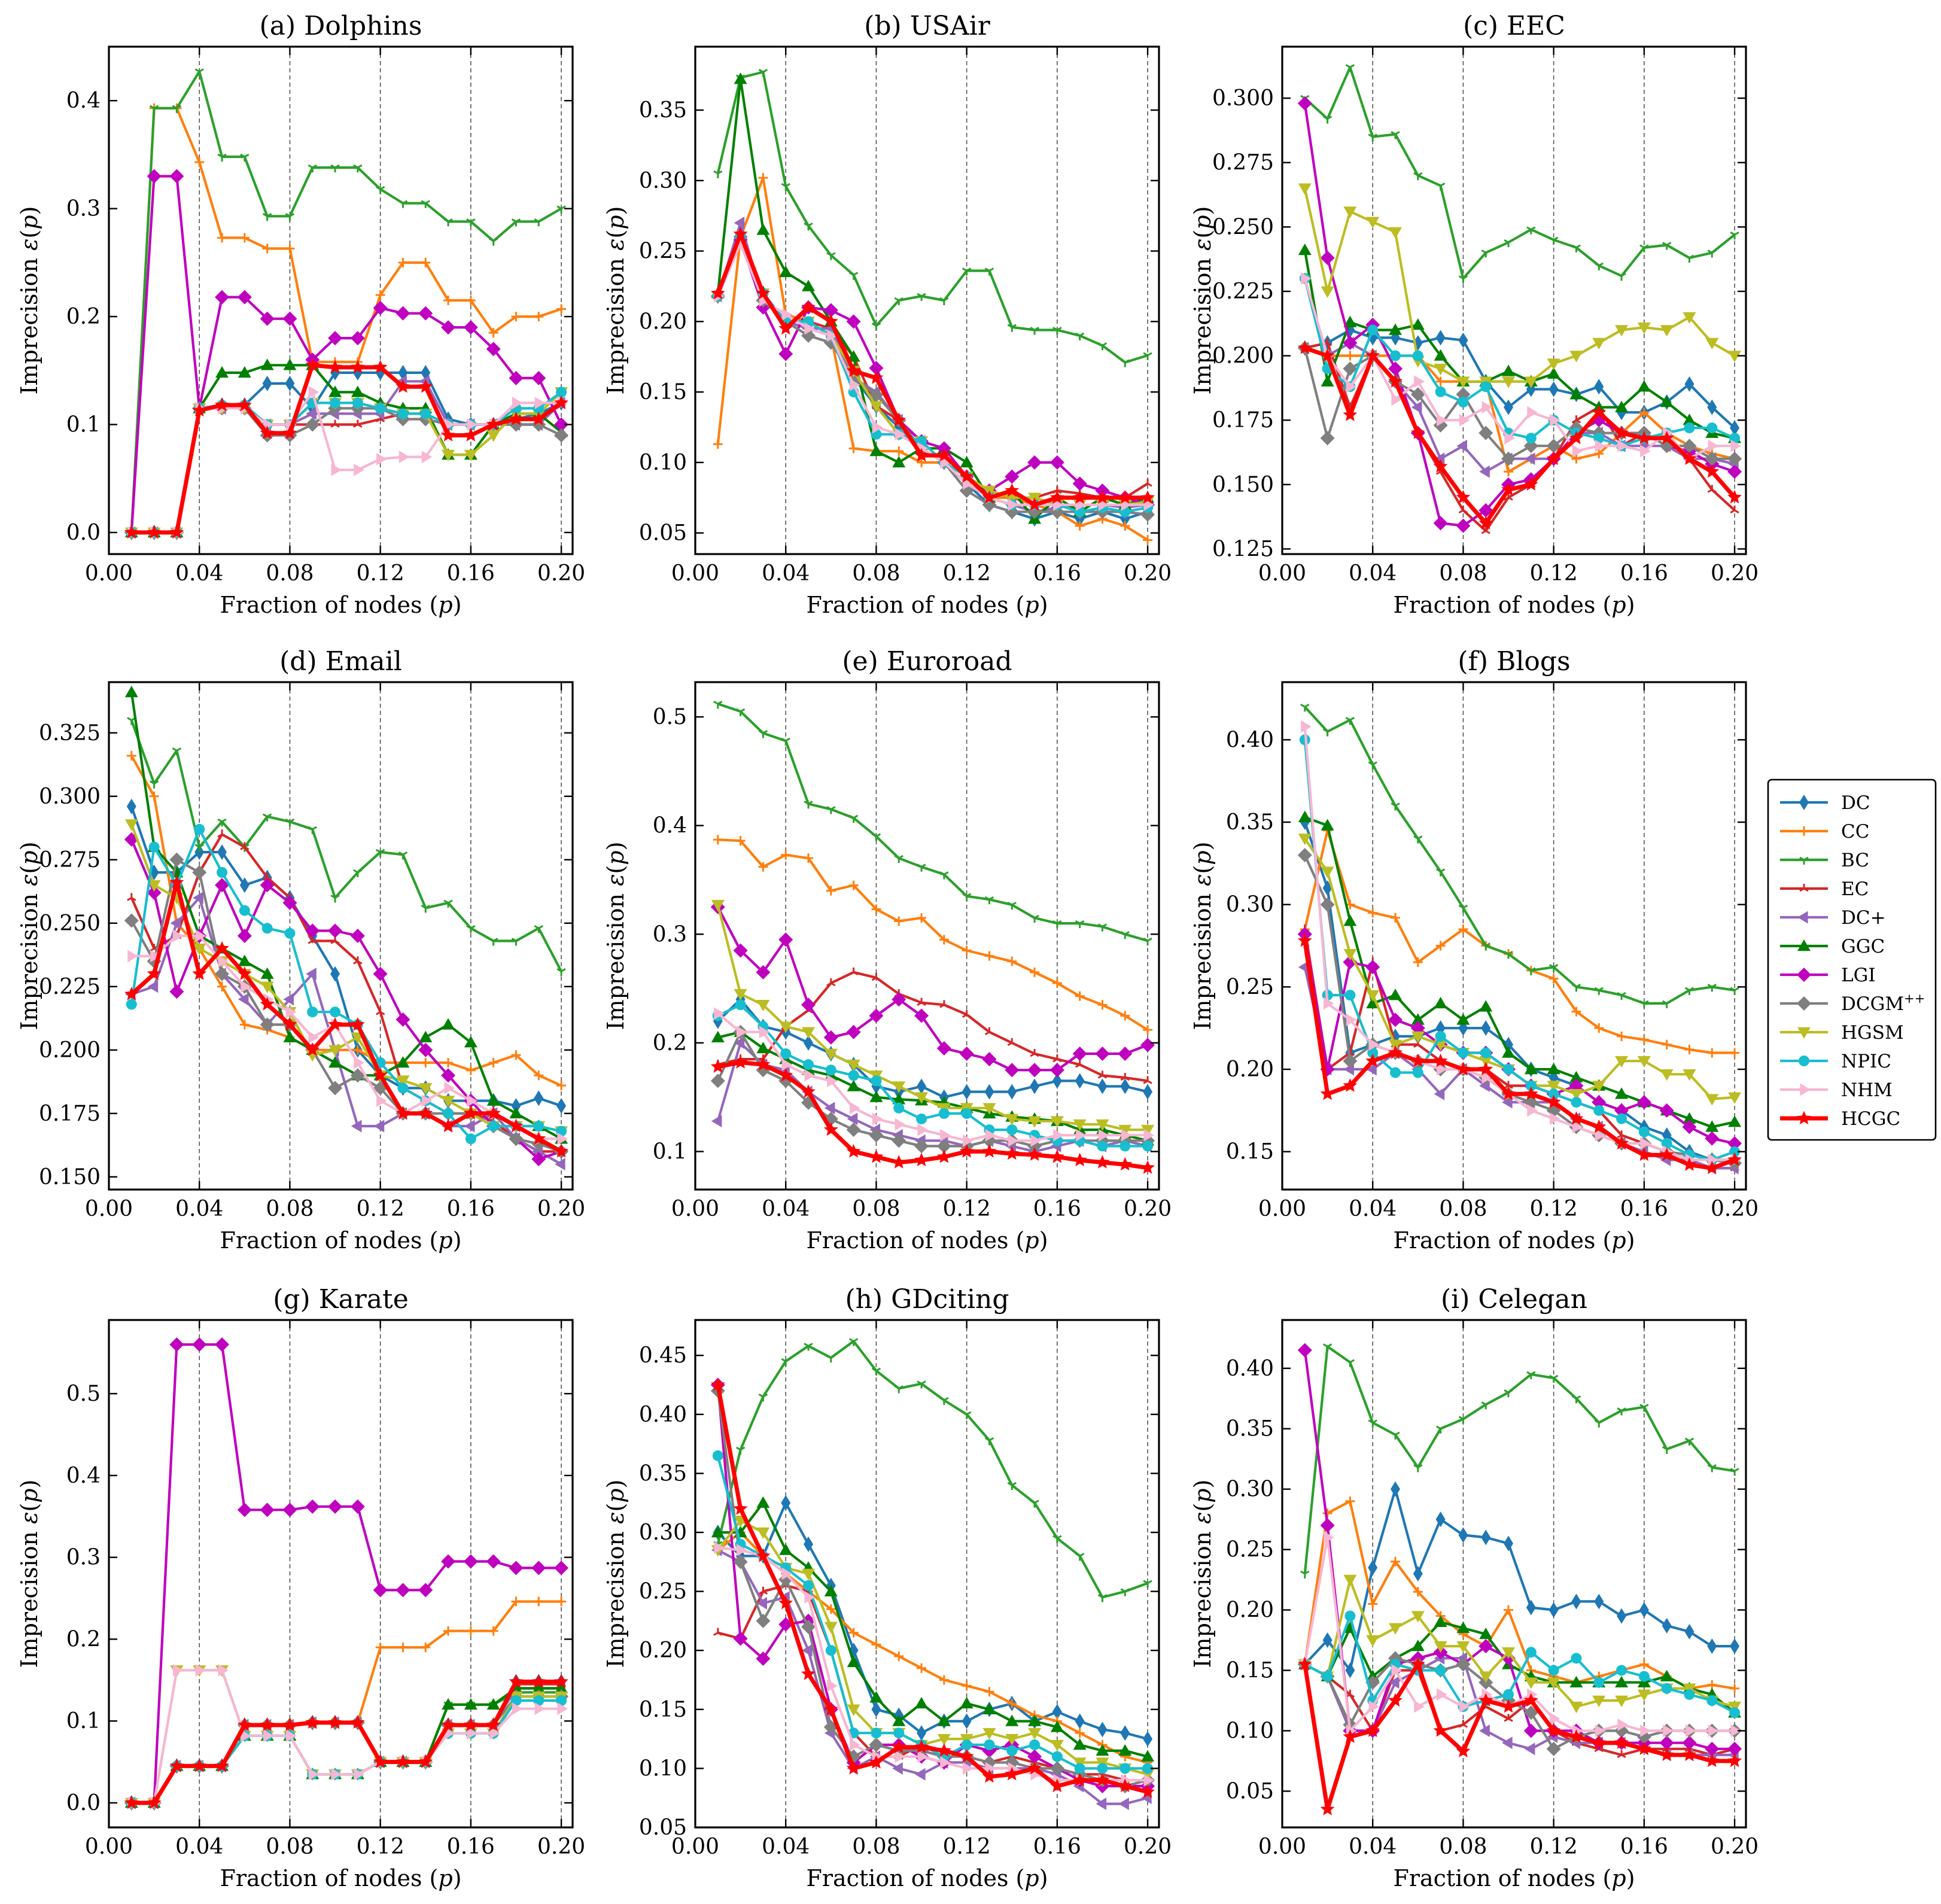 This screenshot has width=1941, height=1904. What do you see at coordinates (1852, 1003) in the screenshot?
I see `legend-entry: DCGM++` at bounding box center [1852, 1003].